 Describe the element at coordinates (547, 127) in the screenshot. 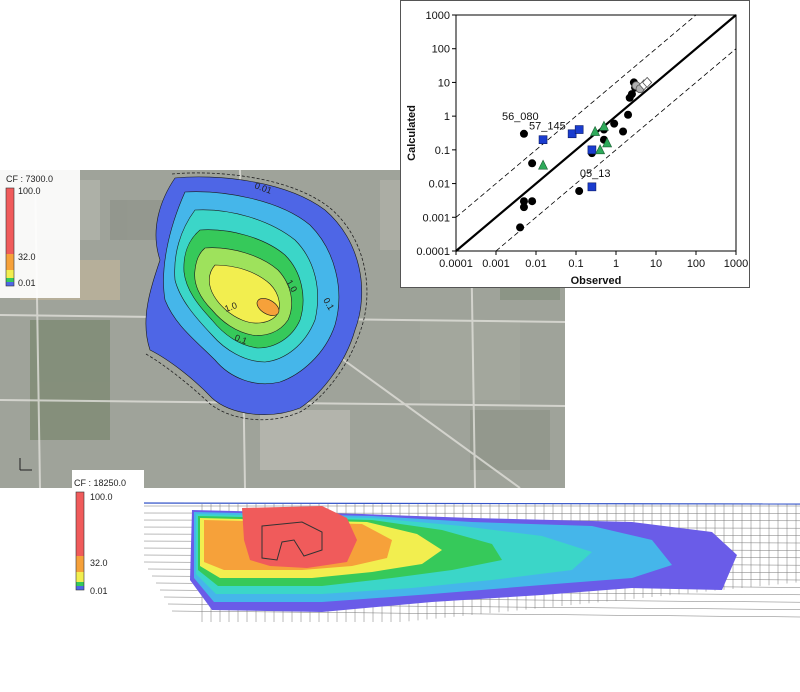

I see `point-annotation: 57_145` at that location.